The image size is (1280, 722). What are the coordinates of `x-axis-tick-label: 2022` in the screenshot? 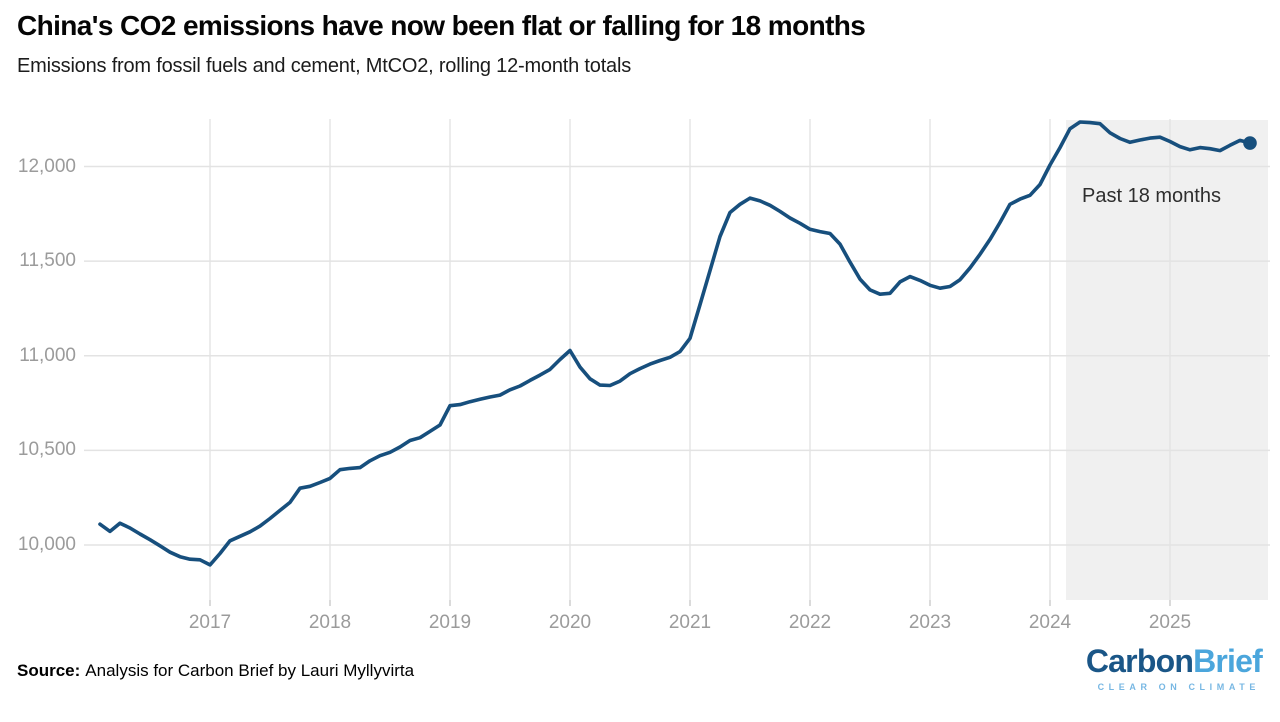 It's located at (810, 622).